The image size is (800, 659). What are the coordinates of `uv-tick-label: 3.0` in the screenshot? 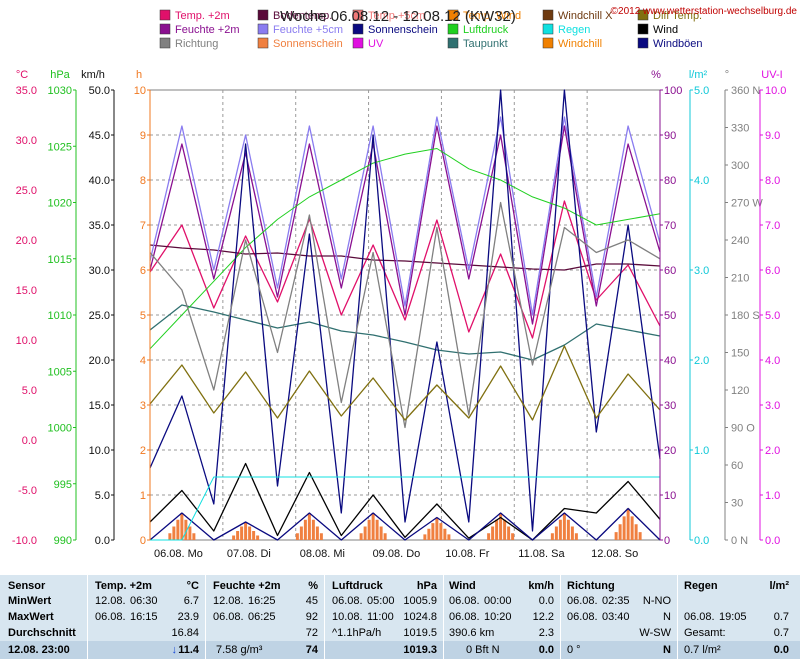 It's located at (772, 406).